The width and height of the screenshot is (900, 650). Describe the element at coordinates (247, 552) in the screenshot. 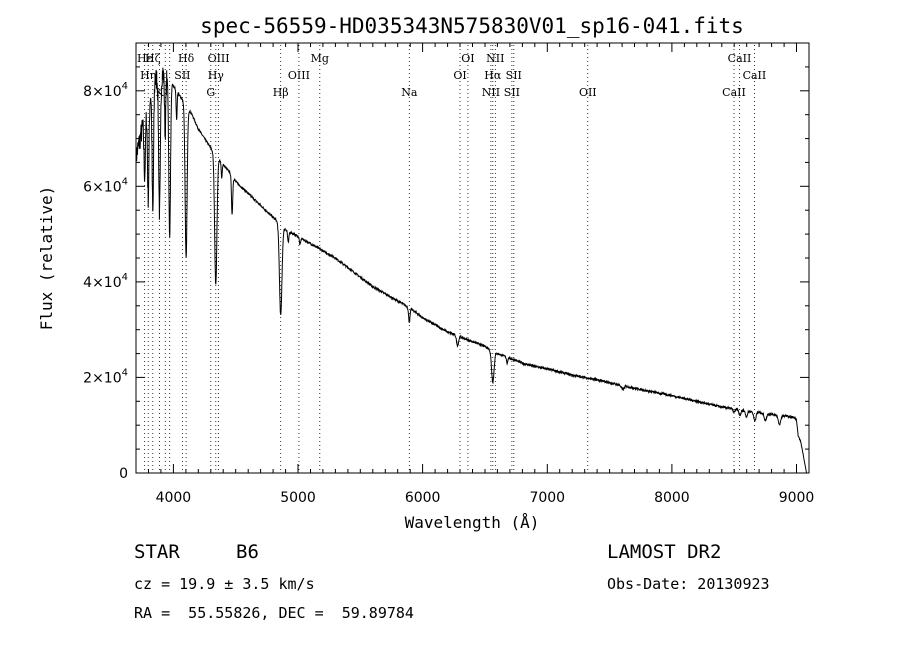

I see `spectral-subclass: B6` at that location.